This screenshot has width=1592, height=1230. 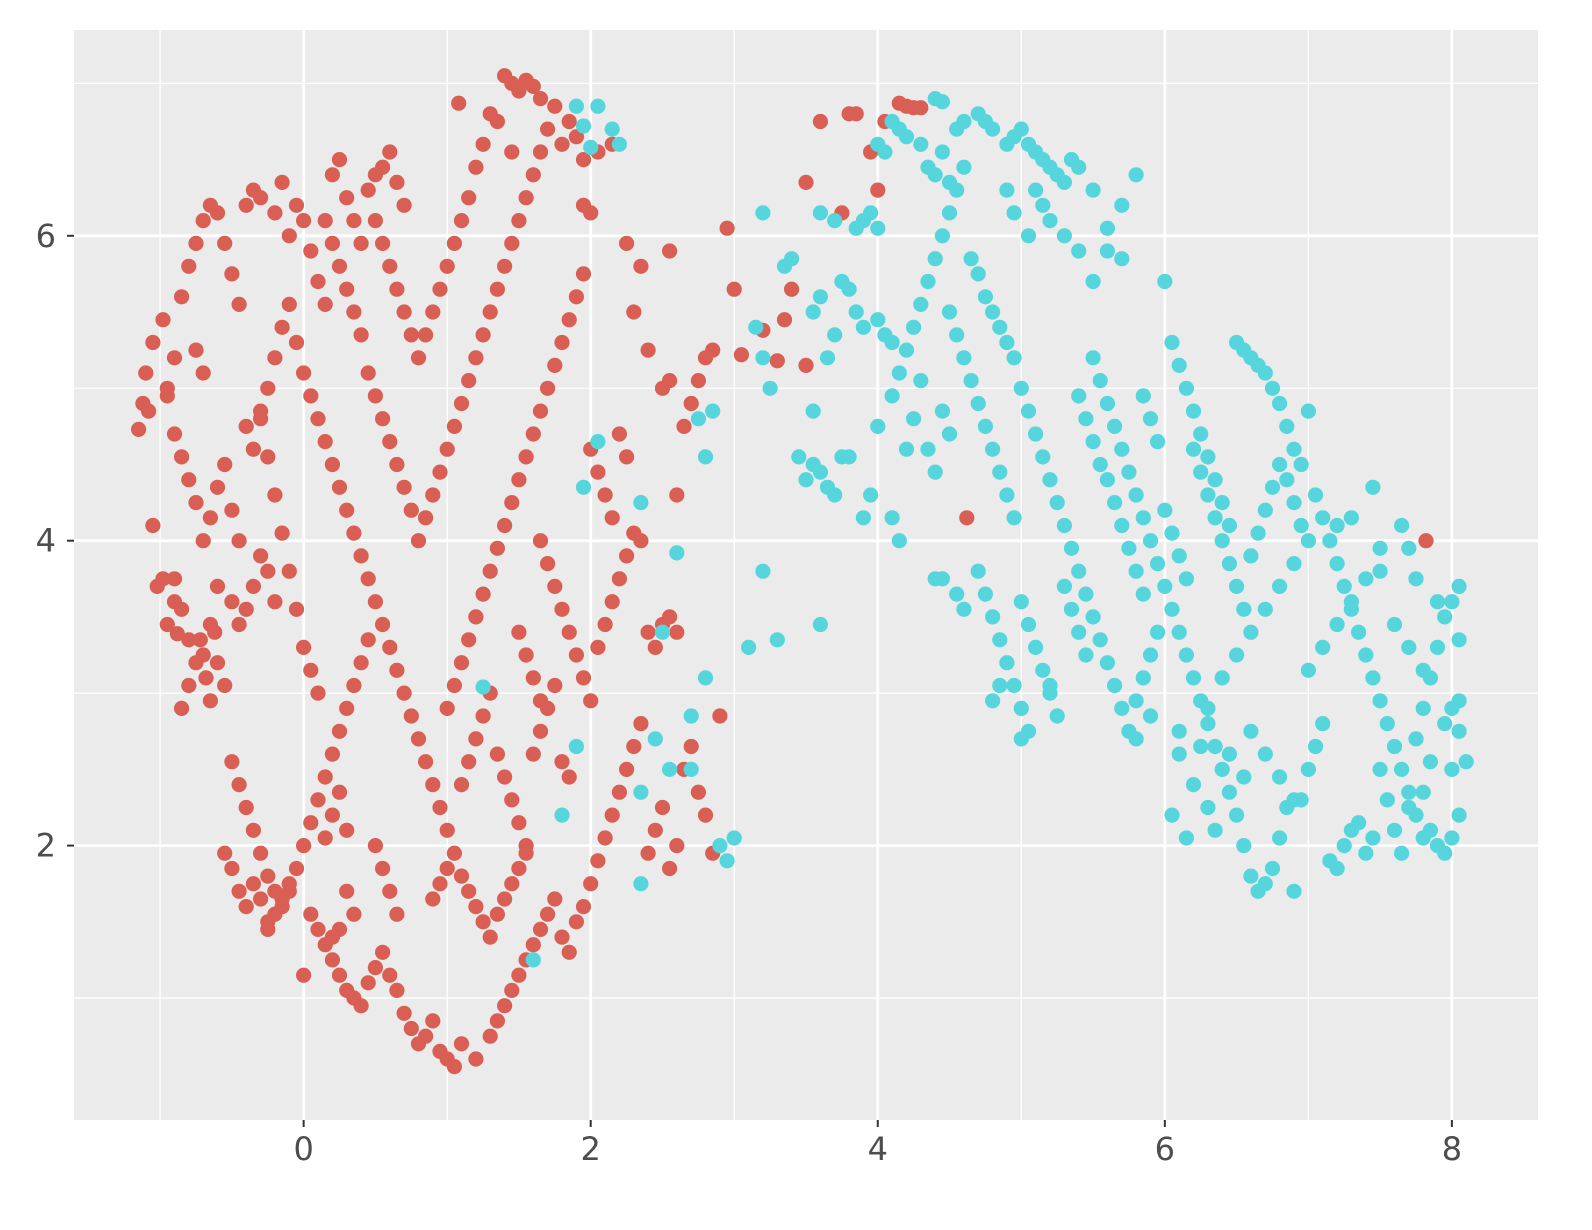 What do you see at coordinates (1452, 1149) in the screenshot?
I see `x-tick-label: 8` at bounding box center [1452, 1149].